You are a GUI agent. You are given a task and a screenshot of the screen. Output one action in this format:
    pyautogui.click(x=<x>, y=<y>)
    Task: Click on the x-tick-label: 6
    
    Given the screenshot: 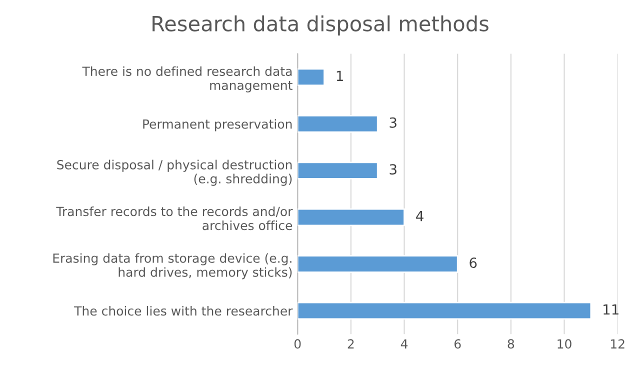 What is the action you would take?
    pyautogui.click(x=457, y=344)
    